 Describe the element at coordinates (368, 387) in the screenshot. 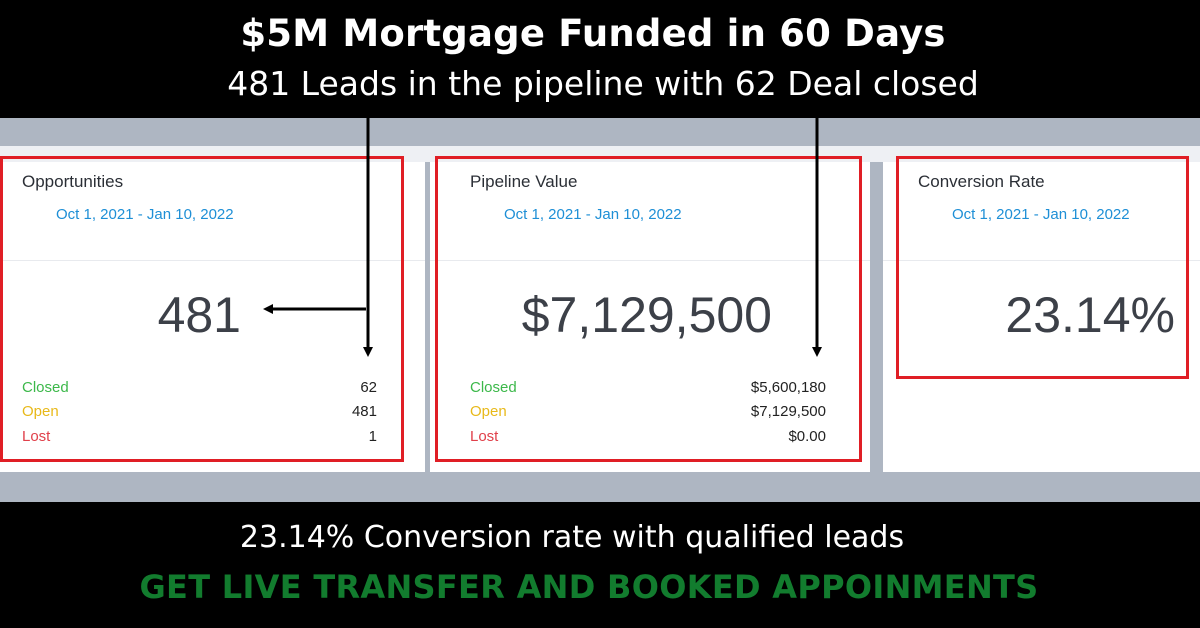

I see `closed-count: 62` at that location.